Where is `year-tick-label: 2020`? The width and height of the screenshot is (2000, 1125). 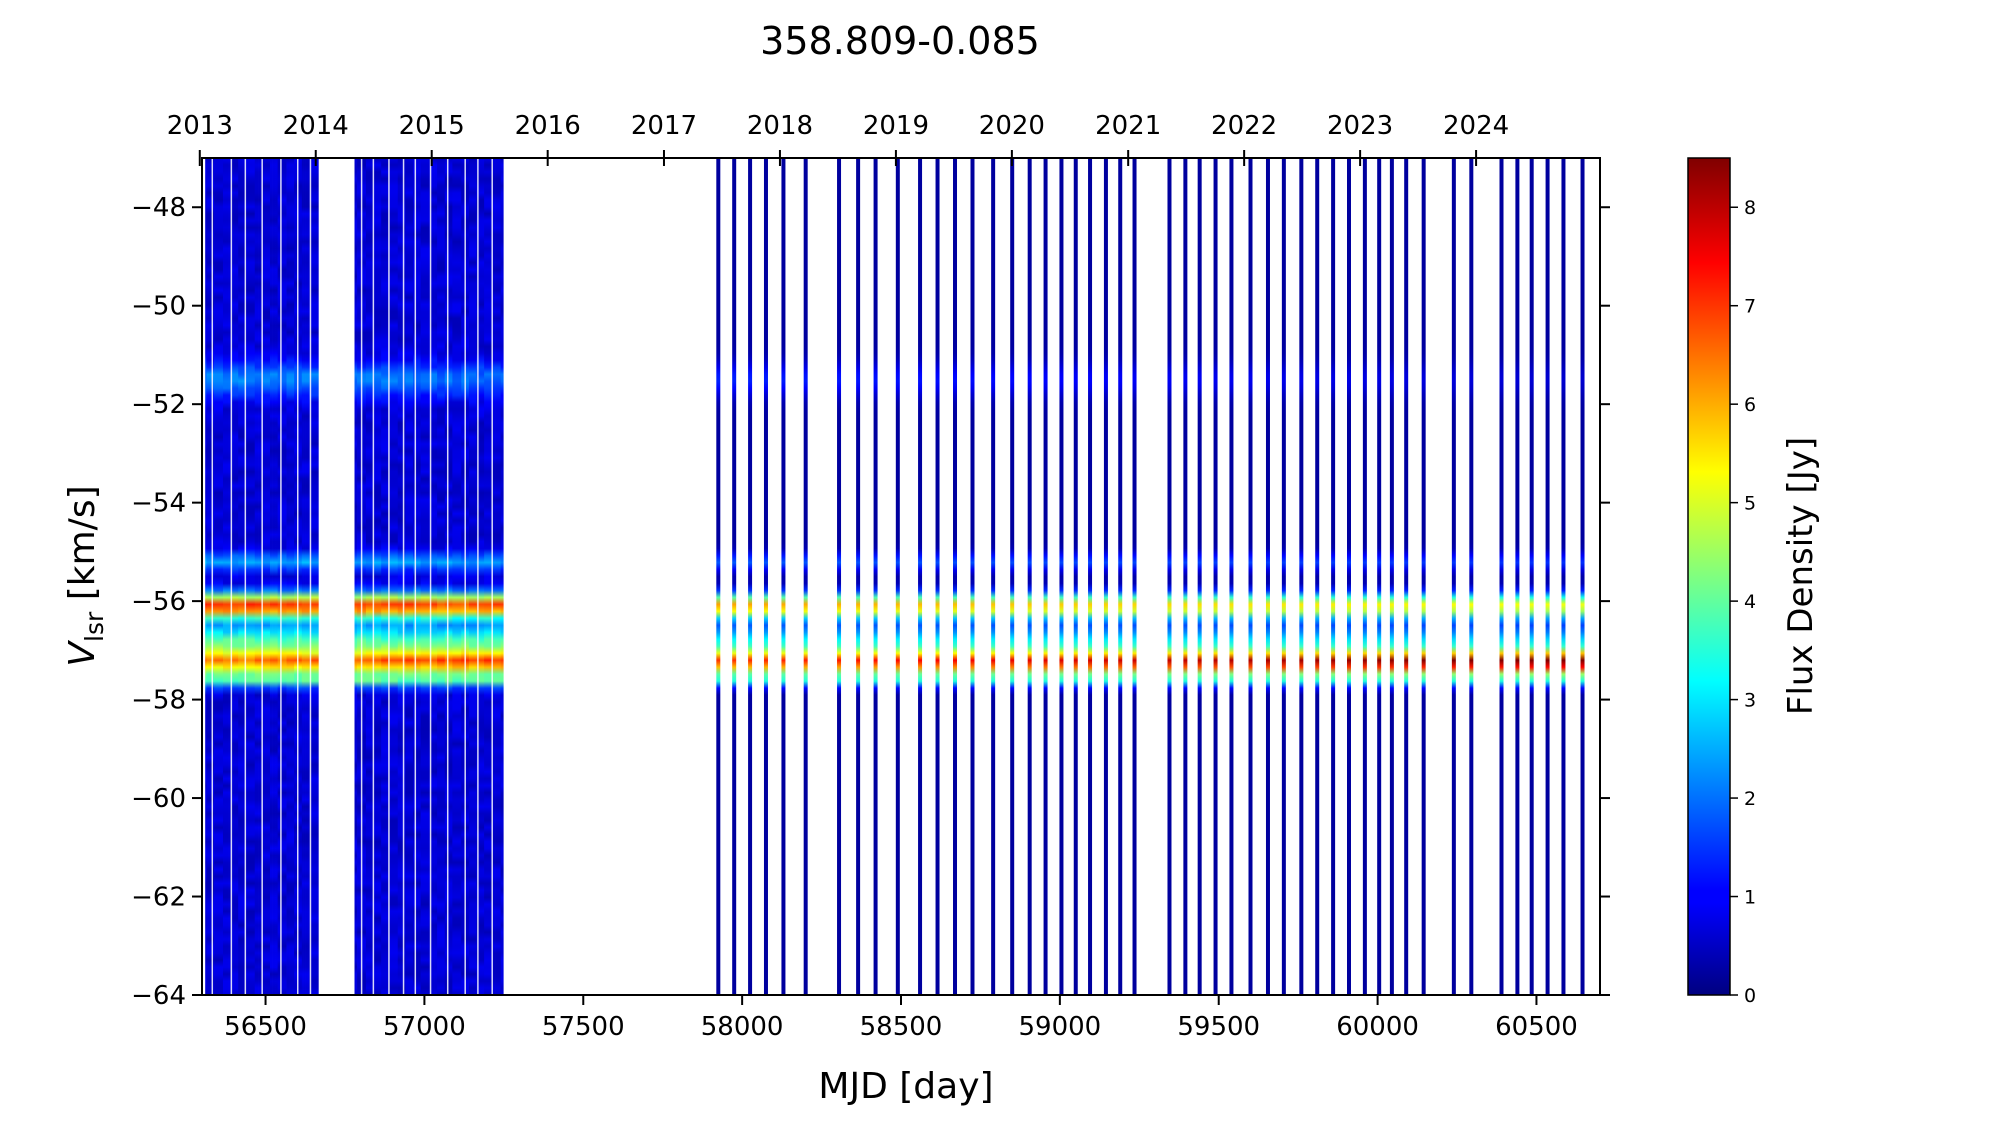
year-tick-label: 2020 is located at coordinates (1012, 126).